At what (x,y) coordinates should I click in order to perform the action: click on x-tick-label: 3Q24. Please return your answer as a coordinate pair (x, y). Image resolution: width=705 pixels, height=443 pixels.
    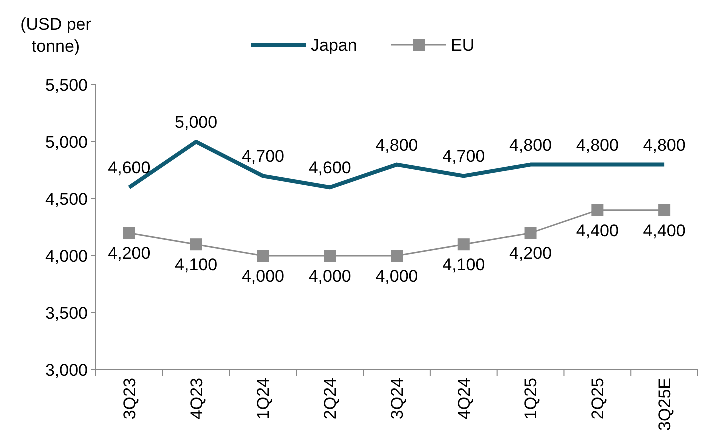
    Looking at the image, I should click on (397, 399).